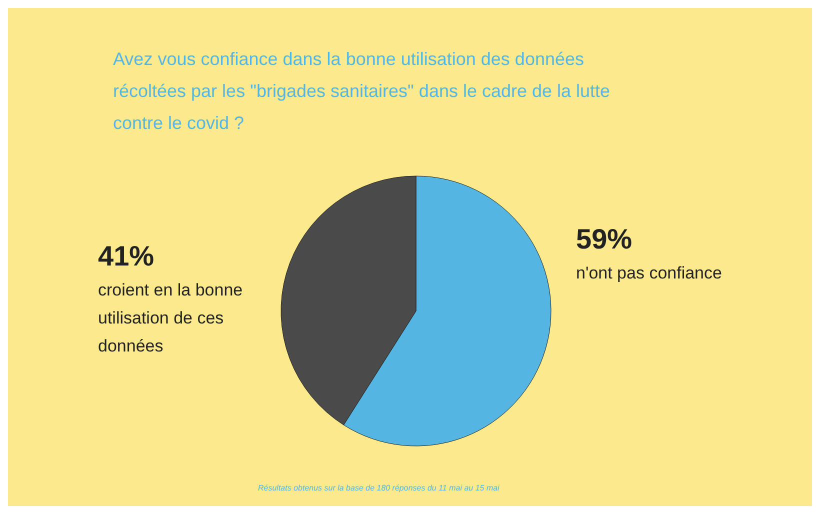  Describe the element at coordinates (126, 256) in the screenshot. I see `data-label: 41%` at that location.